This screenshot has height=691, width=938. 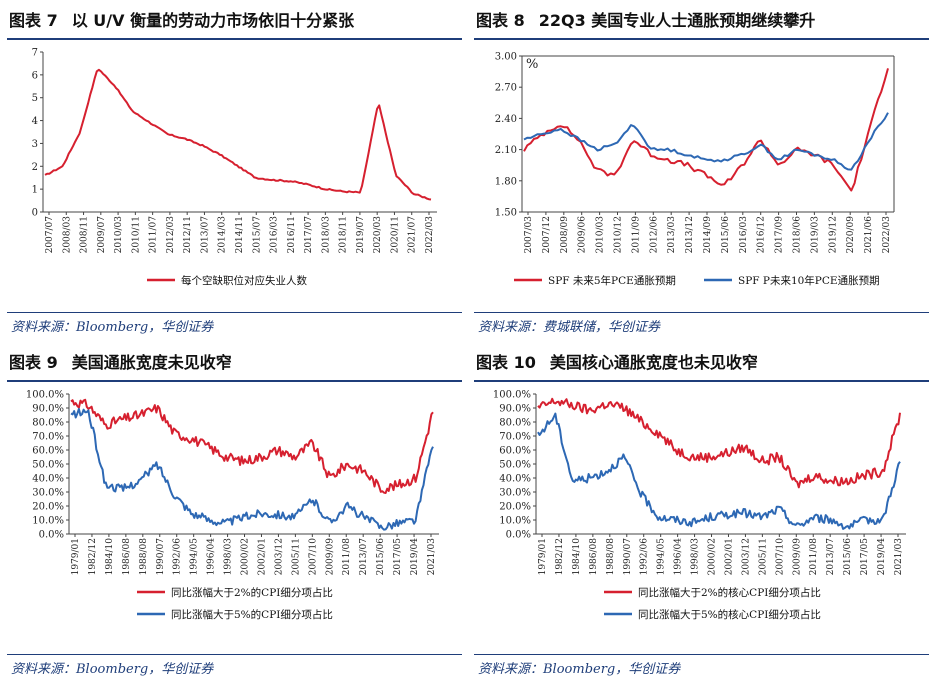 What do you see at coordinates (851, 235) in the screenshot?
I see `x-tick-label: 2020/09` at bounding box center [851, 235].